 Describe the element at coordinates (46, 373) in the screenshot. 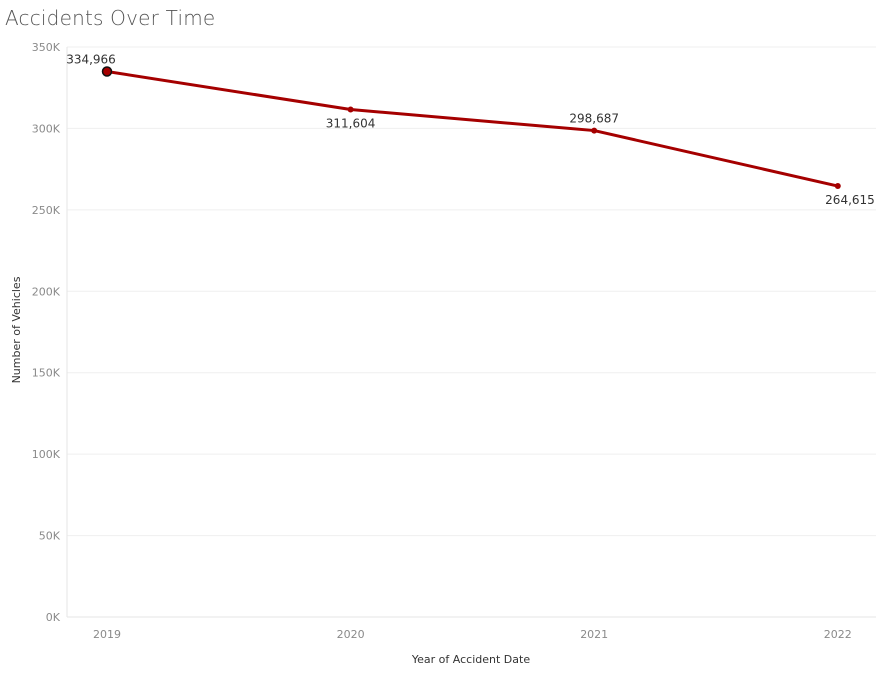

I see `y-tick-label: 150K` at that location.